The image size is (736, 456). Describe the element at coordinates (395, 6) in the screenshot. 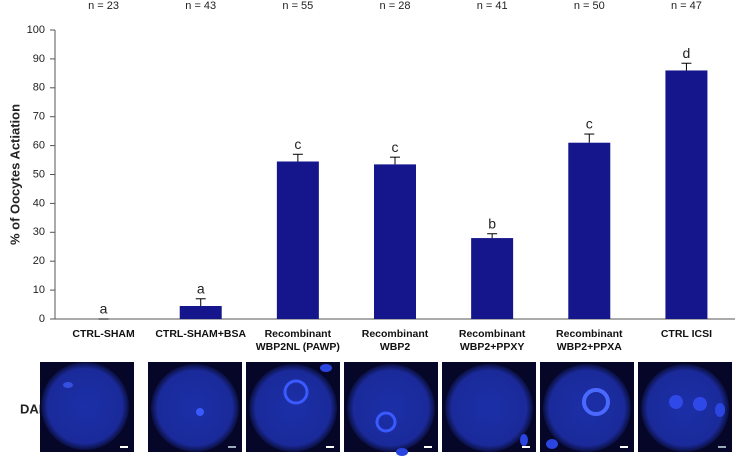

I see `n-label: n = 28` at that location.